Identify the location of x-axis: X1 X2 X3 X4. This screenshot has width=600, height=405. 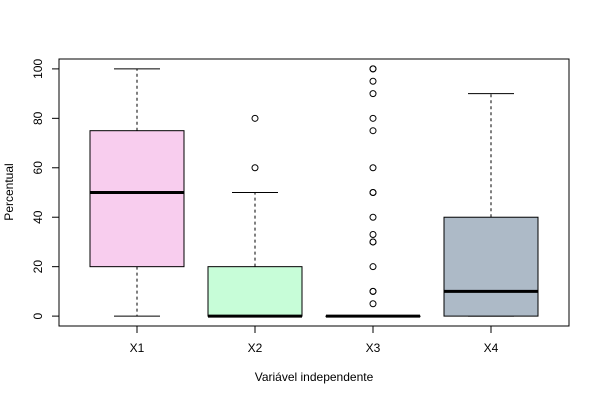
(314, 340).